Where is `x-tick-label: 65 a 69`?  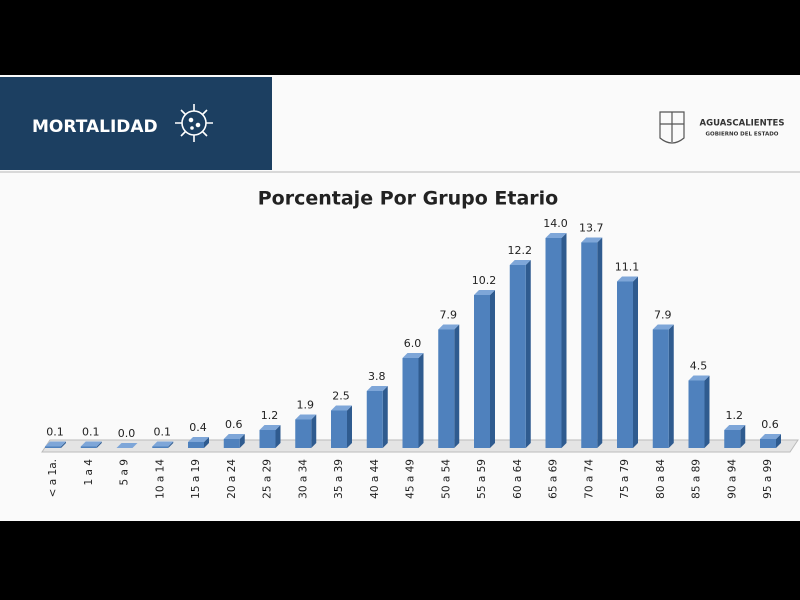 x-tick-label: 65 a 69 is located at coordinates (554, 479).